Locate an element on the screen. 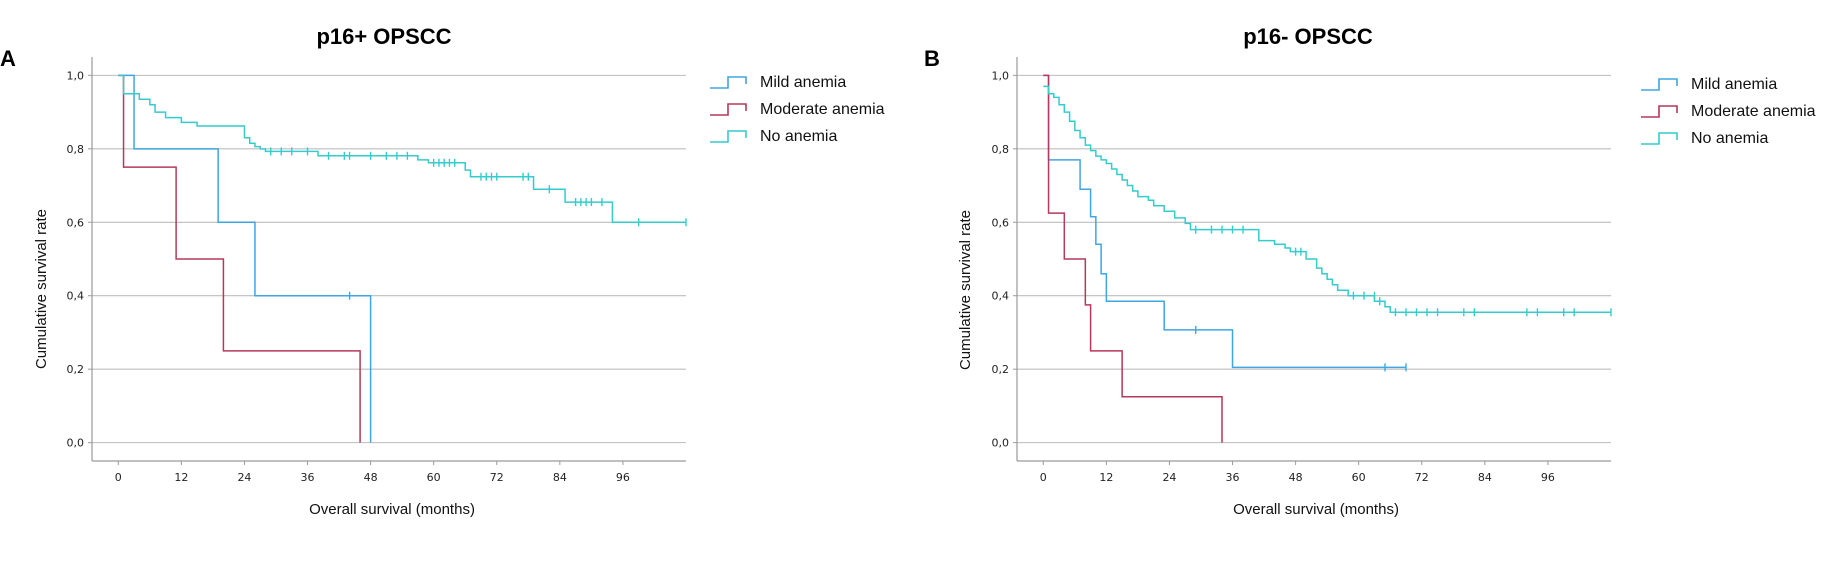 The height and width of the screenshot is (570, 1831). chart-title: p16+ OPSCC is located at coordinates (383, 36).